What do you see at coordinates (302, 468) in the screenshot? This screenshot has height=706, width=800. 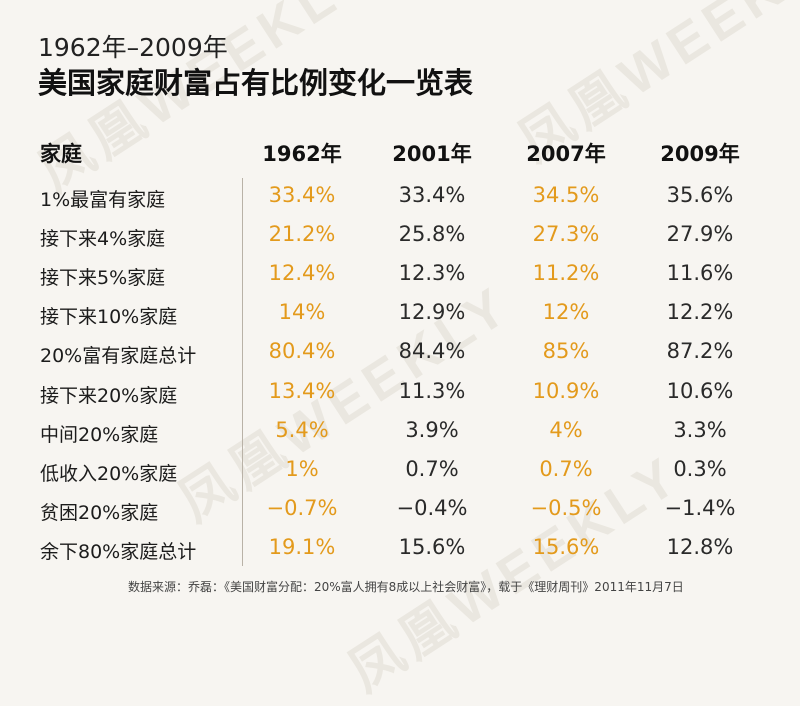 I see `table-cell: 1%` at bounding box center [302, 468].